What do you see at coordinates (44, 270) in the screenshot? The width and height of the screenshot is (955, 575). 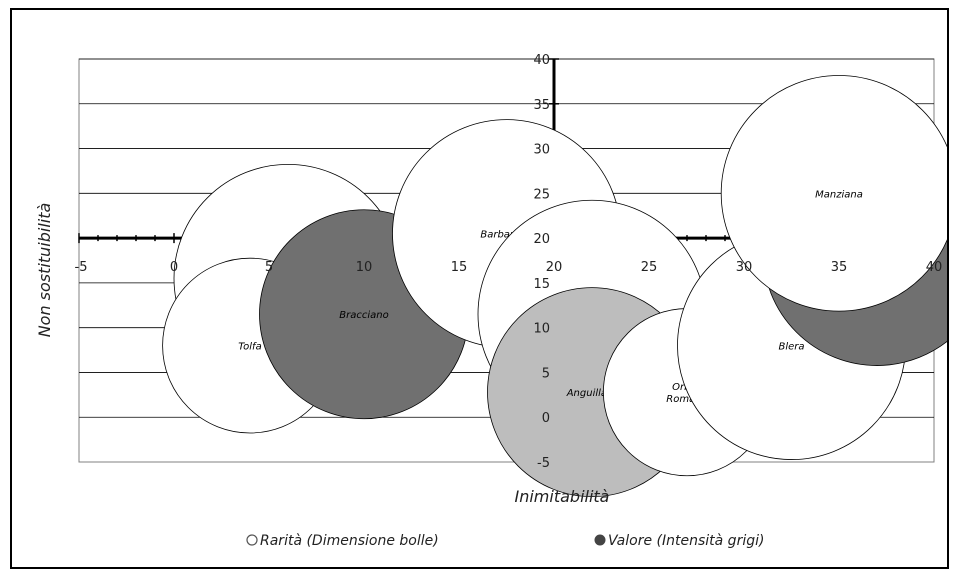 I see `y-axis-title: Non sostituibilità` at bounding box center [44, 270].